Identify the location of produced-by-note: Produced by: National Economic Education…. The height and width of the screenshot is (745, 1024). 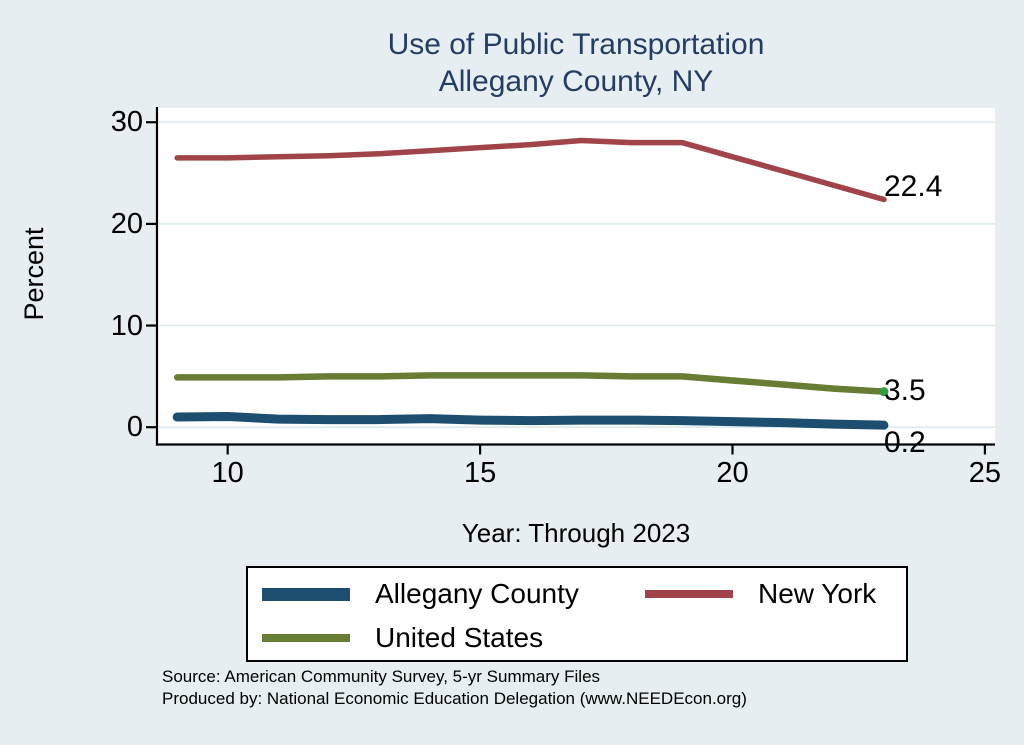
(454, 698).